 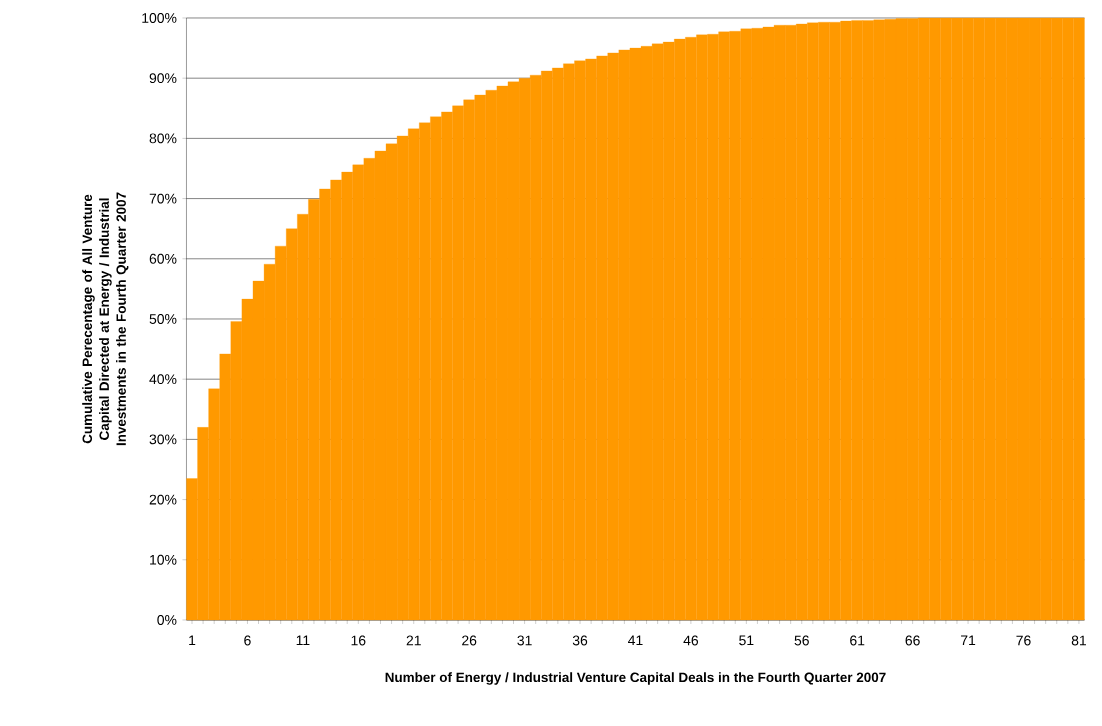 What do you see at coordinates (163, 198) in the screenshot?
I see `y-tick-label: 70%` at bounding box center [163, 198].